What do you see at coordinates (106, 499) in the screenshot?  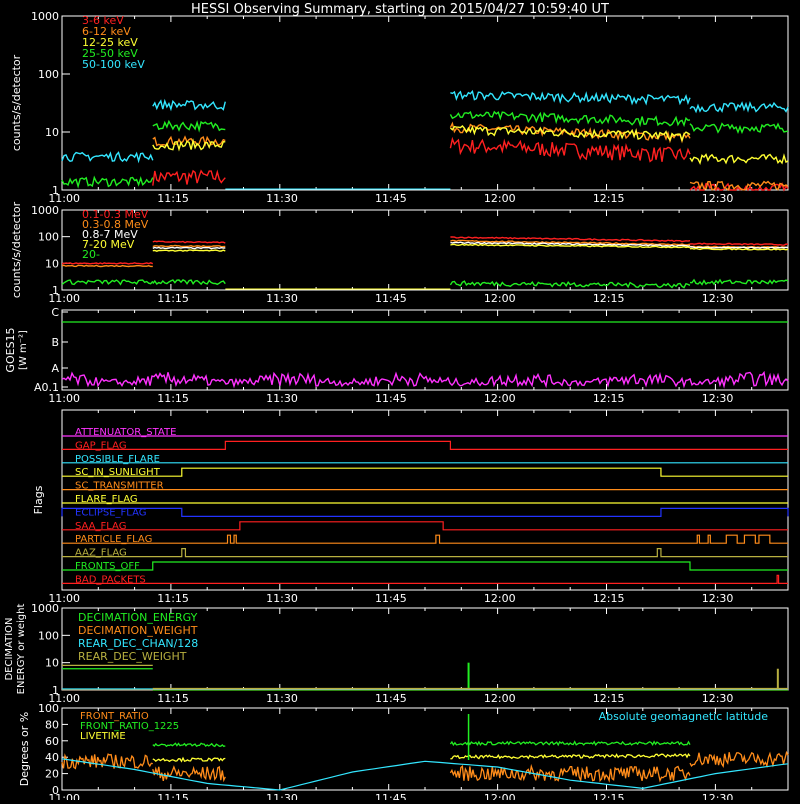 I see `flag-label-flare-flag: FLARE_FLAG` at bounding box center [106, 499].